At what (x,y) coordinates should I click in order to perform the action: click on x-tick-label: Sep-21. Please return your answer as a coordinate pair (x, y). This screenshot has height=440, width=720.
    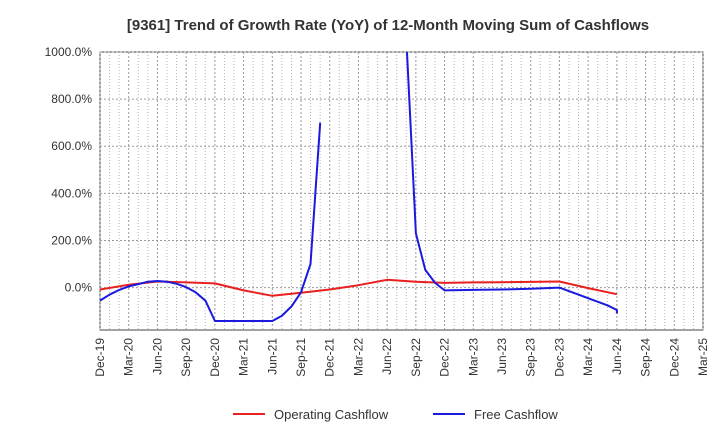
    Looking at the image, I should click on (301, 357).